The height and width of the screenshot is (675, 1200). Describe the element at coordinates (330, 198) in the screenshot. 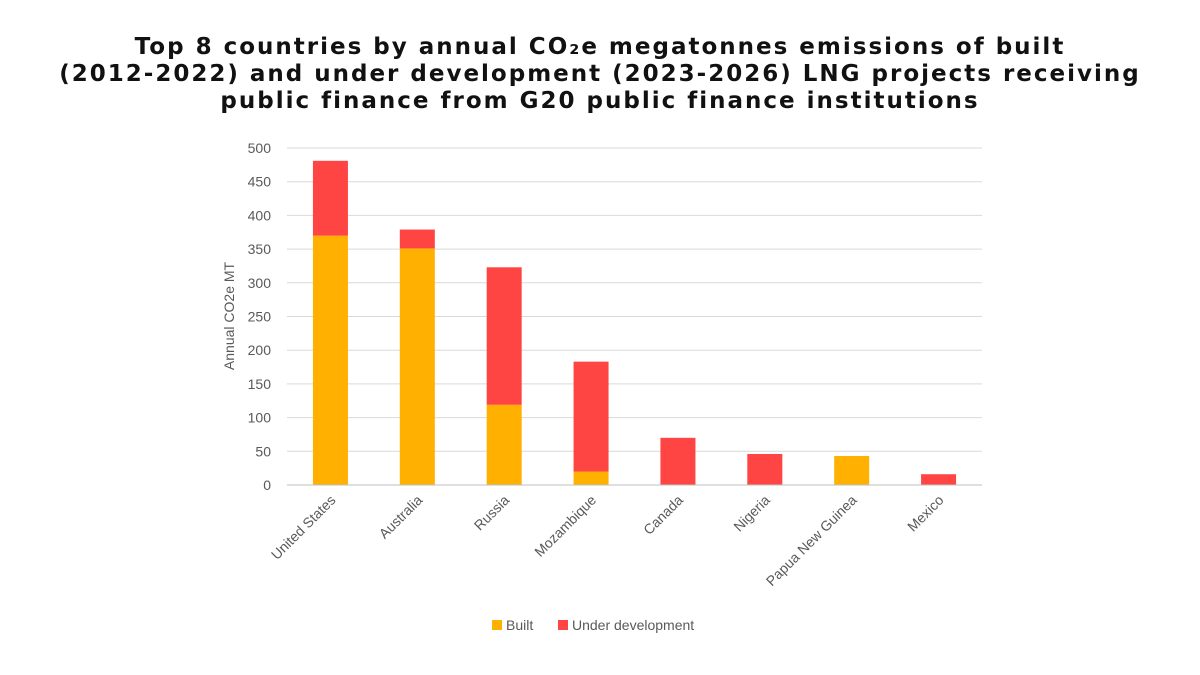

I see `bar-under-development-united-states` at that location.